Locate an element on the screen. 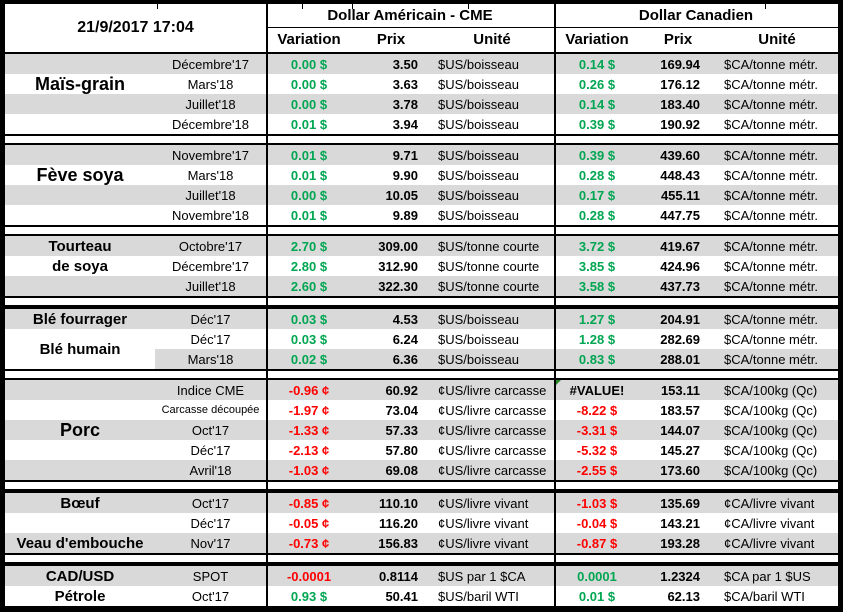  cell-ca-price: 183.57 is located at coordinates (680, 410).